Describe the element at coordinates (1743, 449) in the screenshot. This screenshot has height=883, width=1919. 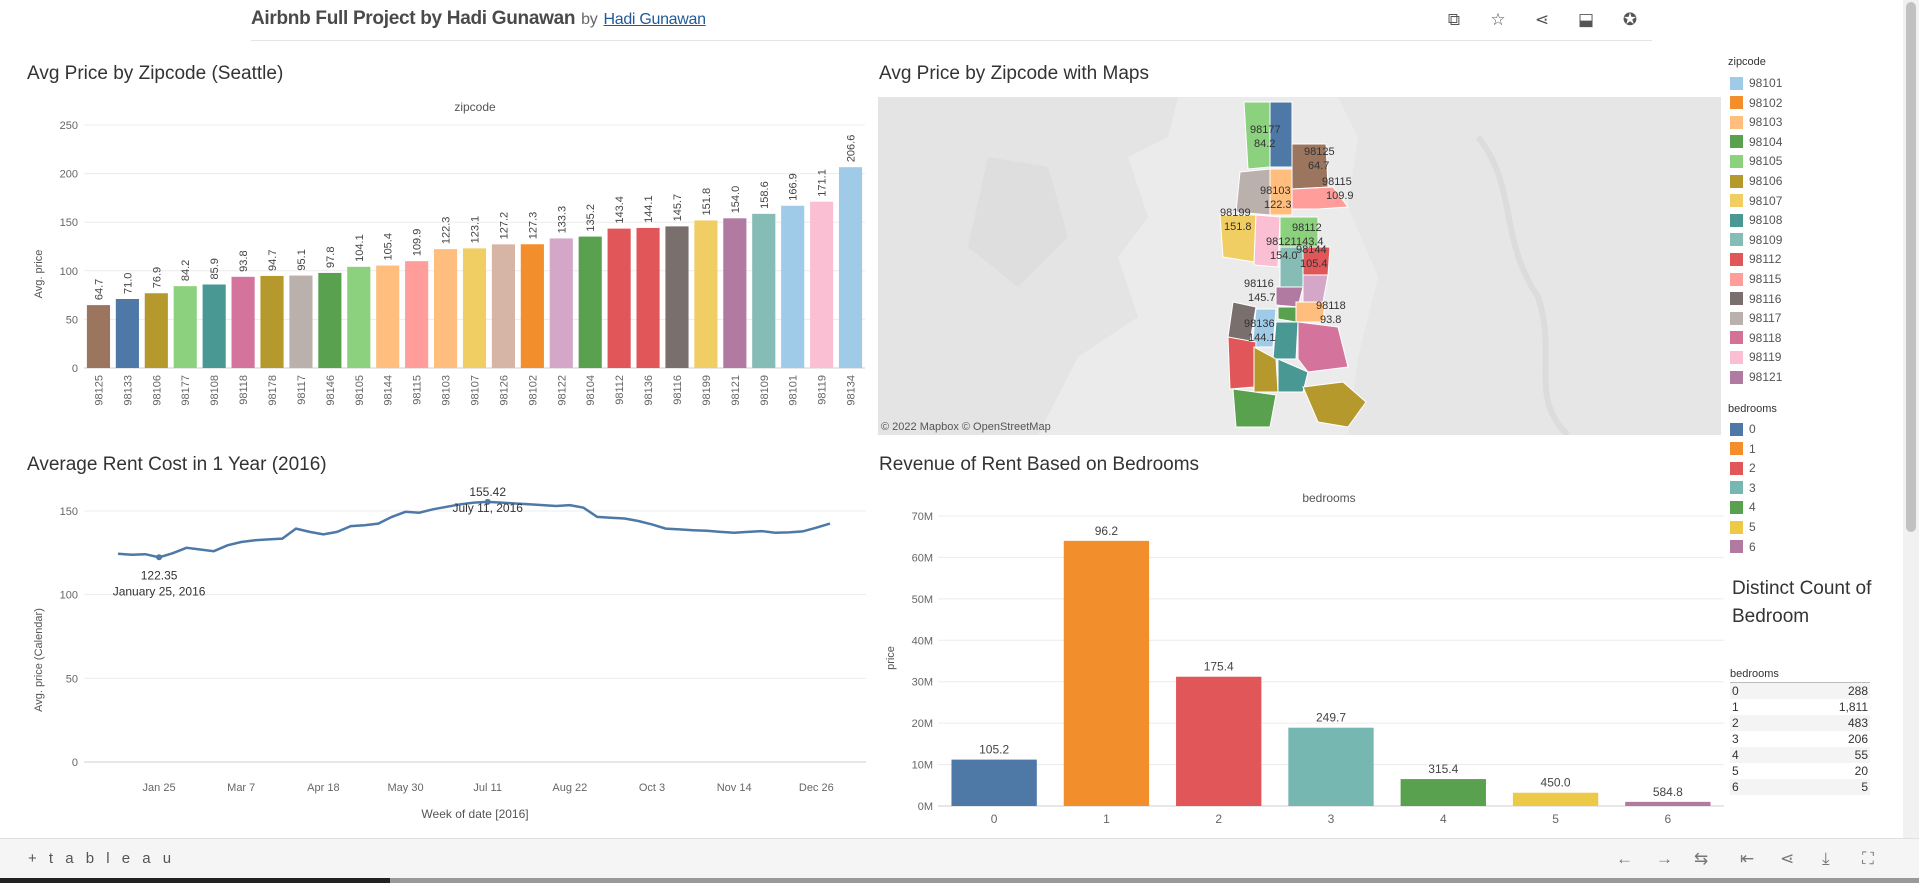
I see `bedrooms-legend-item: 1` at that location.